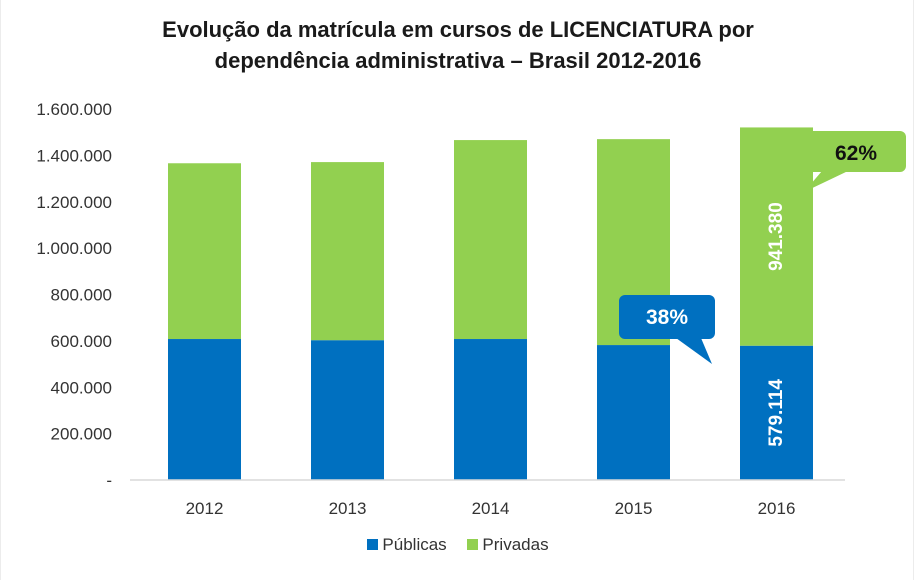 This screenshot has height=580, width=916. I want to click on y-tick-label: 1.000.000, so click(74, 248).